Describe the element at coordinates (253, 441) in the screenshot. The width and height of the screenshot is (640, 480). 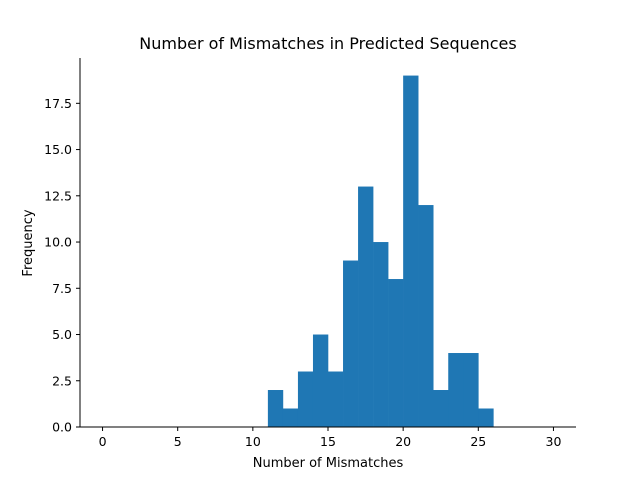
I see `x-tick-label: 10` at that location.